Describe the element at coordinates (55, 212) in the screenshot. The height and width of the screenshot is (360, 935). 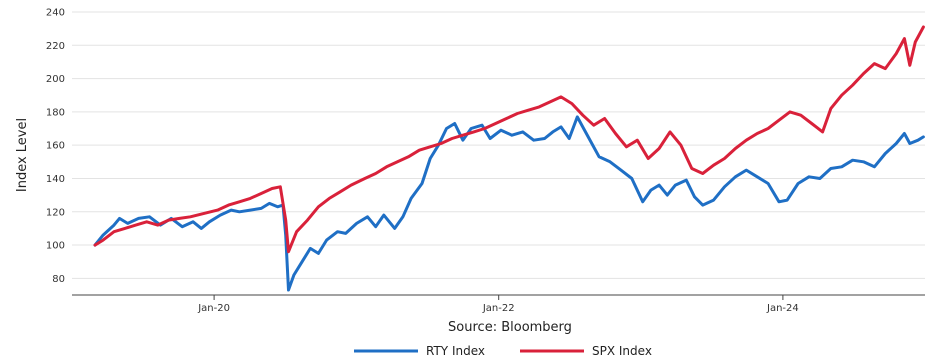
I see `y-tick-label: 120` at that location.